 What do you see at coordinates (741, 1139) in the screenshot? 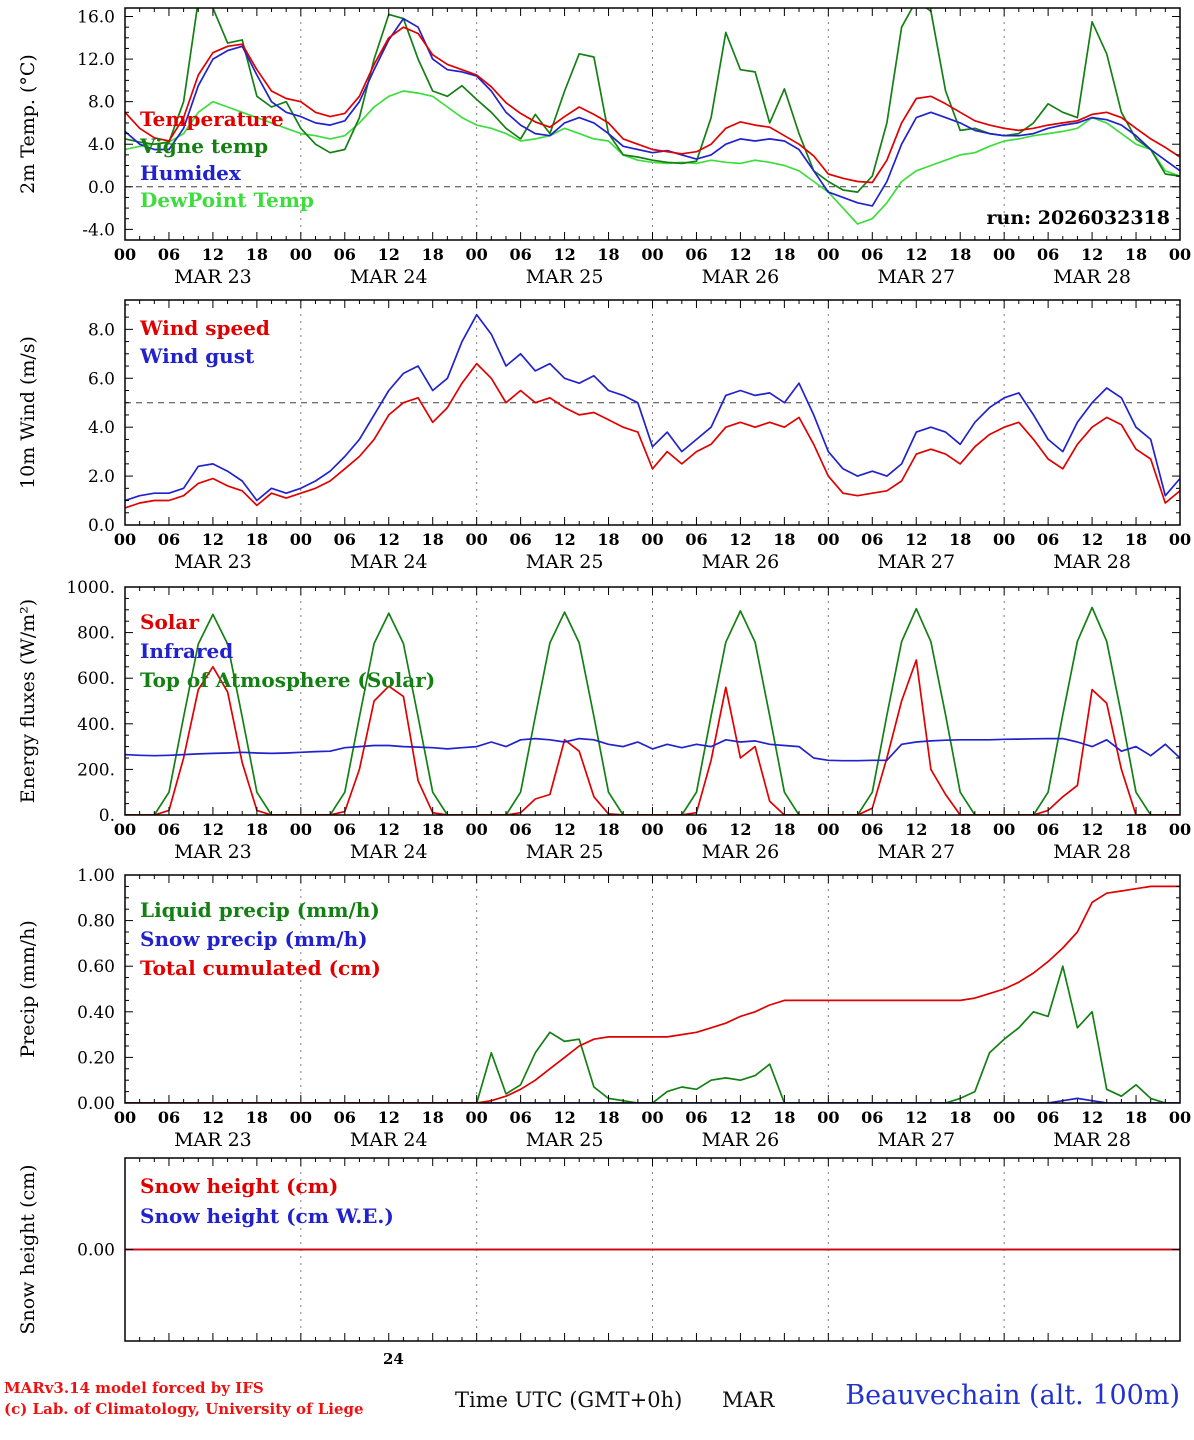
I see `day-label: MAR 26` at bounding box center [741, 1139].